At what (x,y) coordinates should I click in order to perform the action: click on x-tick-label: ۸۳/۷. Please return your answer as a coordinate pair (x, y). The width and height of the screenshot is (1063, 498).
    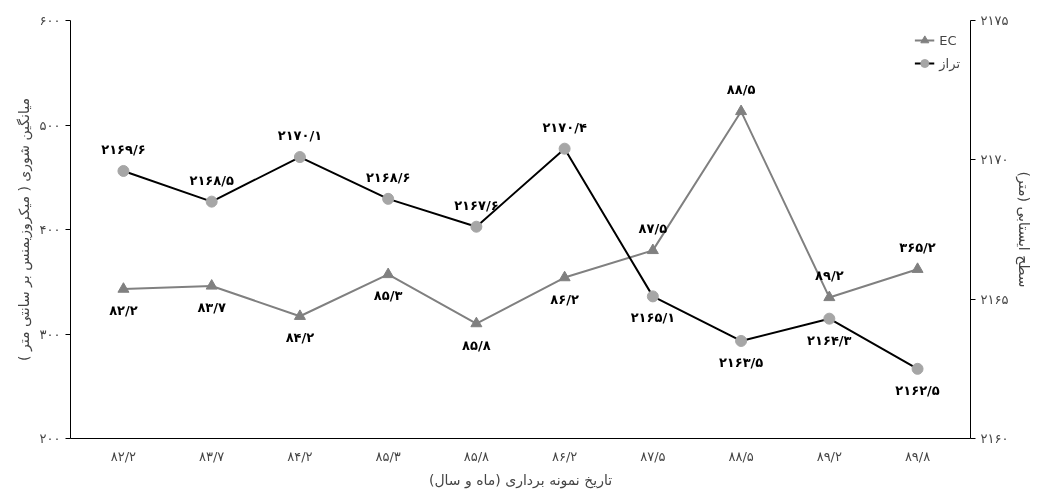
    Looking at the image, I should click on (212, 456).